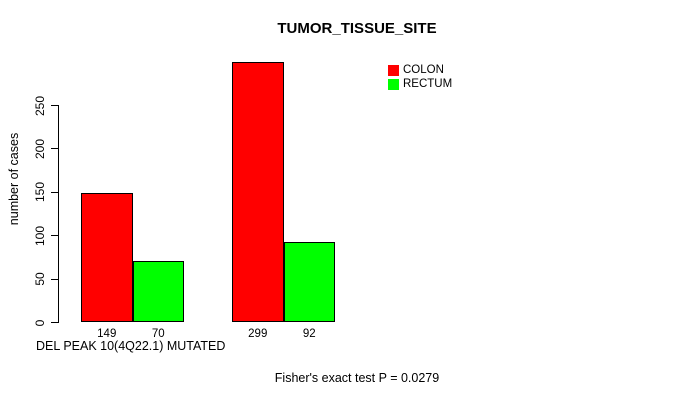 This screenshot has width=690, height=400. Describe the element at coordinates (40, 279) in the screenshot. I see `y-tick-label: 50` at that location.